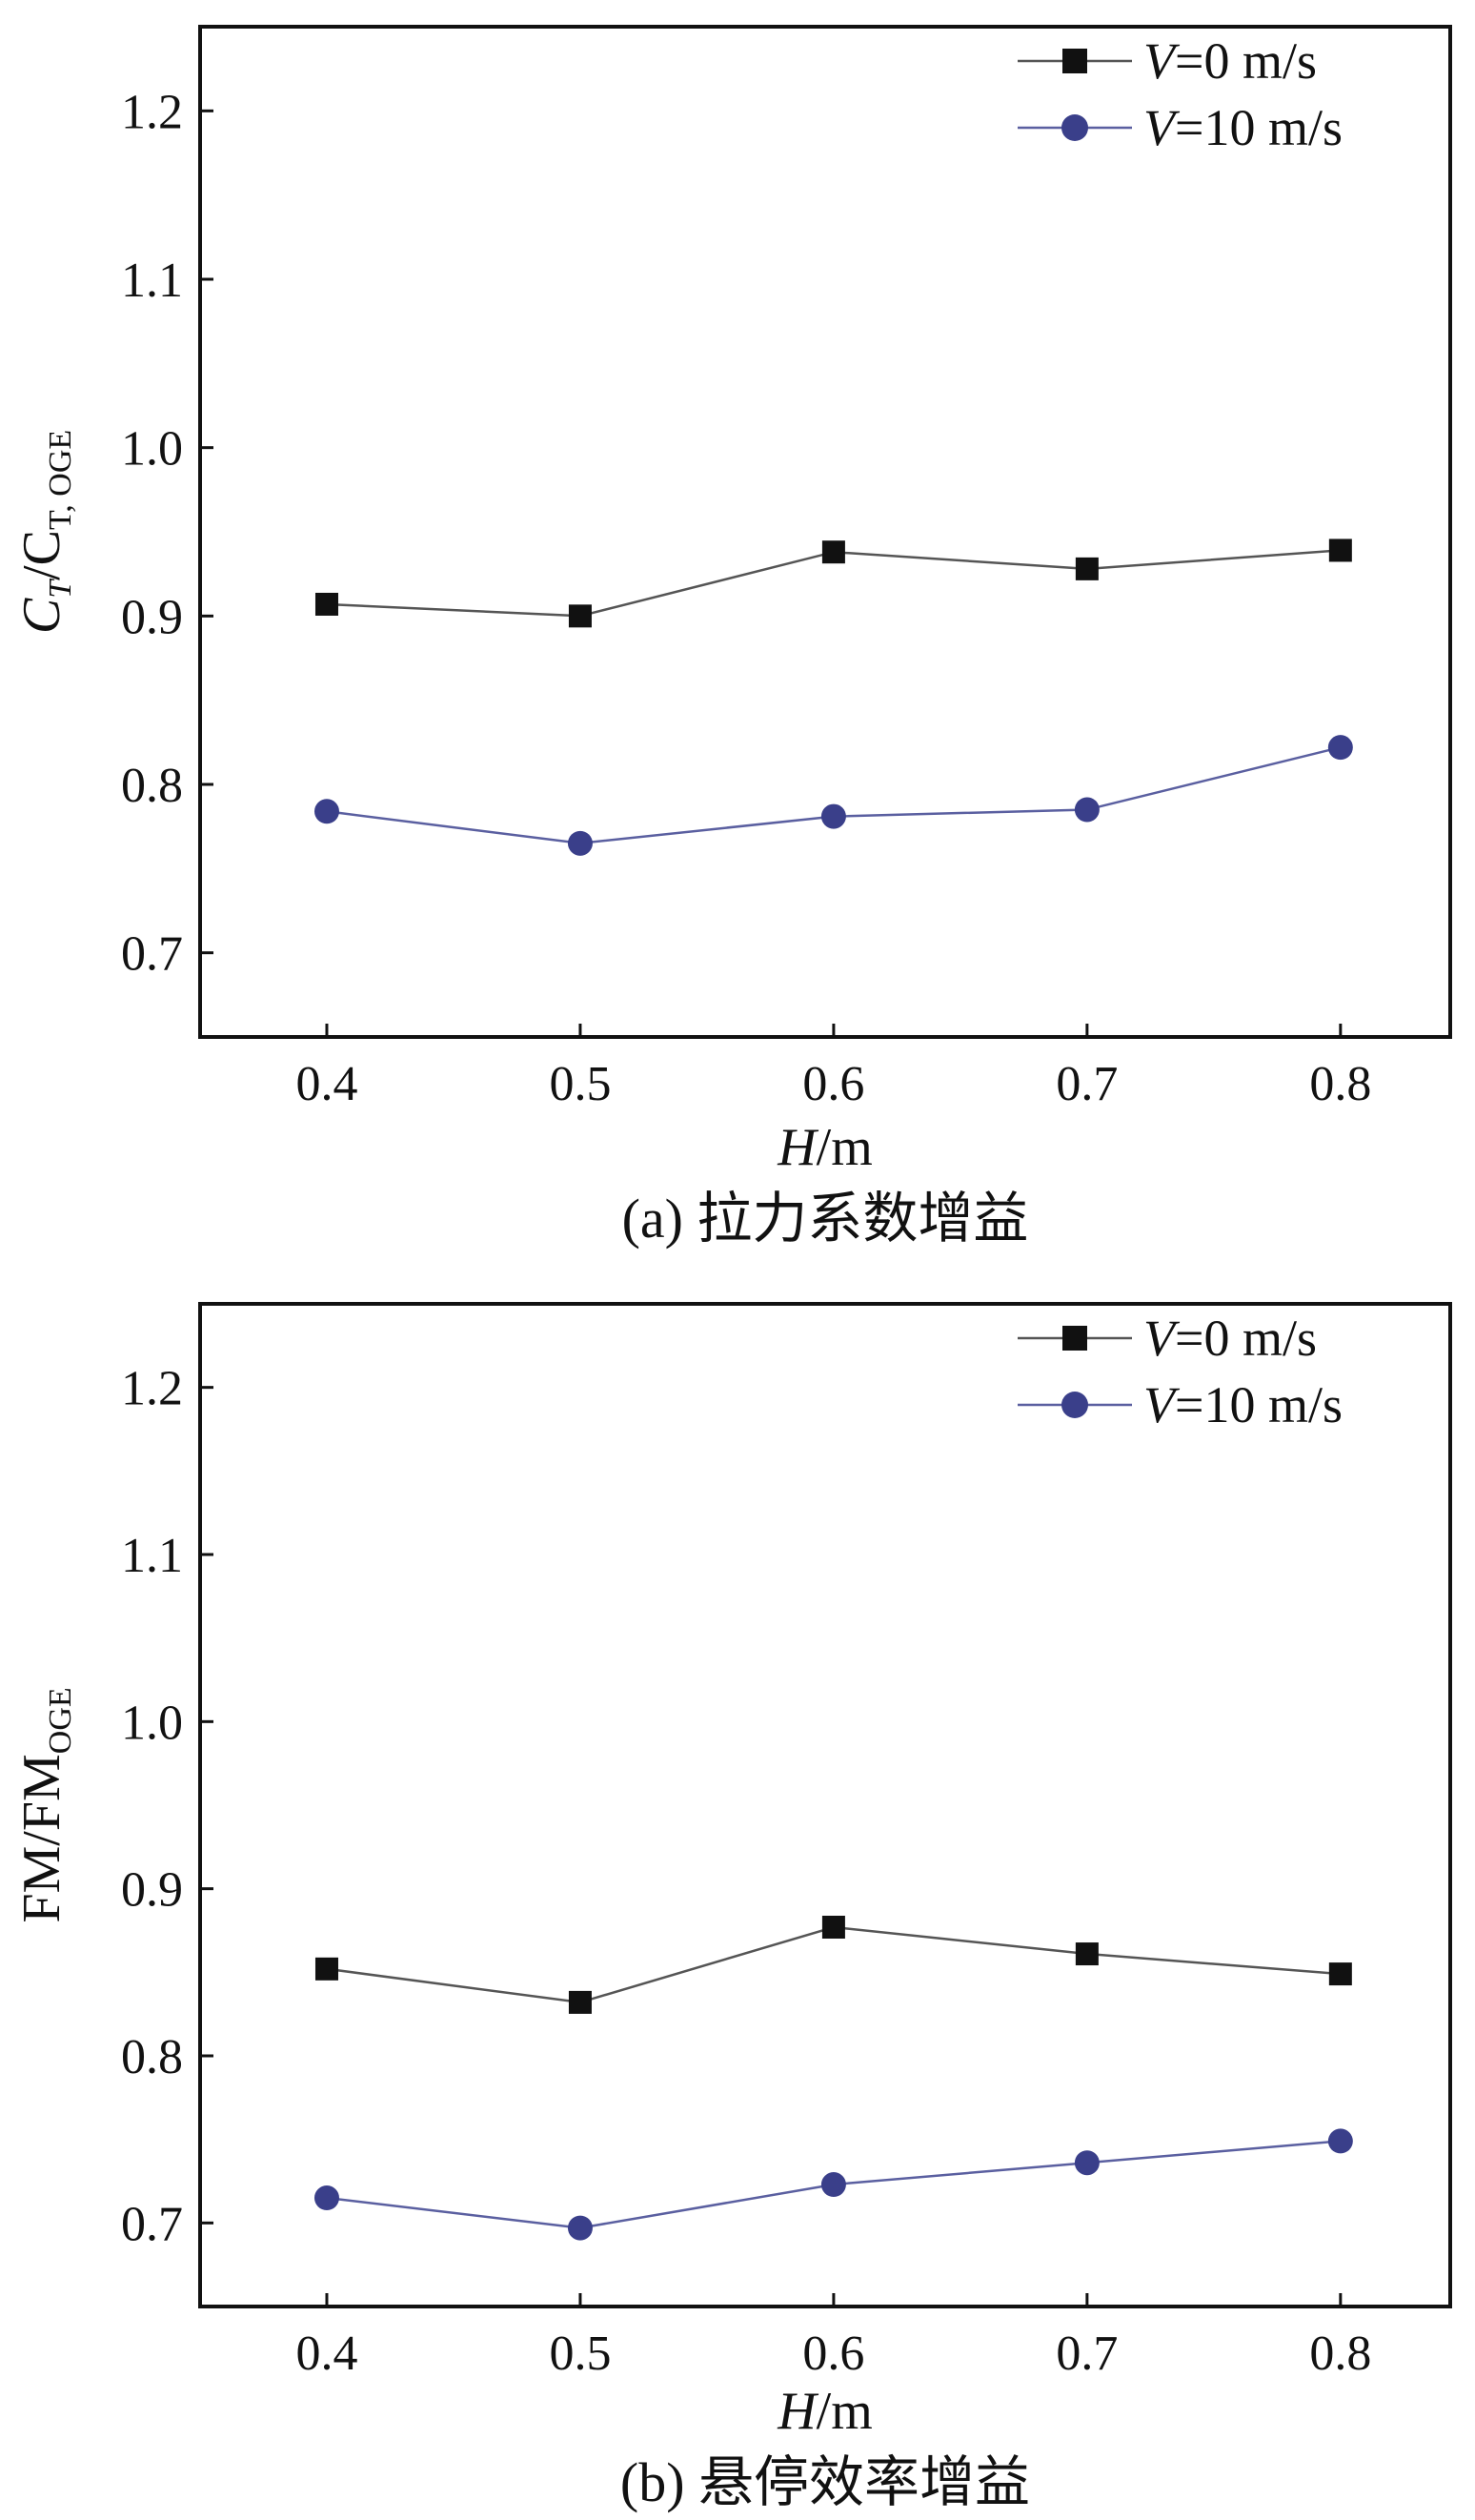 This screenshot has width=1475, height=2520. I want to click on ylabel-sub2: T, OGE, so click(61, 480).